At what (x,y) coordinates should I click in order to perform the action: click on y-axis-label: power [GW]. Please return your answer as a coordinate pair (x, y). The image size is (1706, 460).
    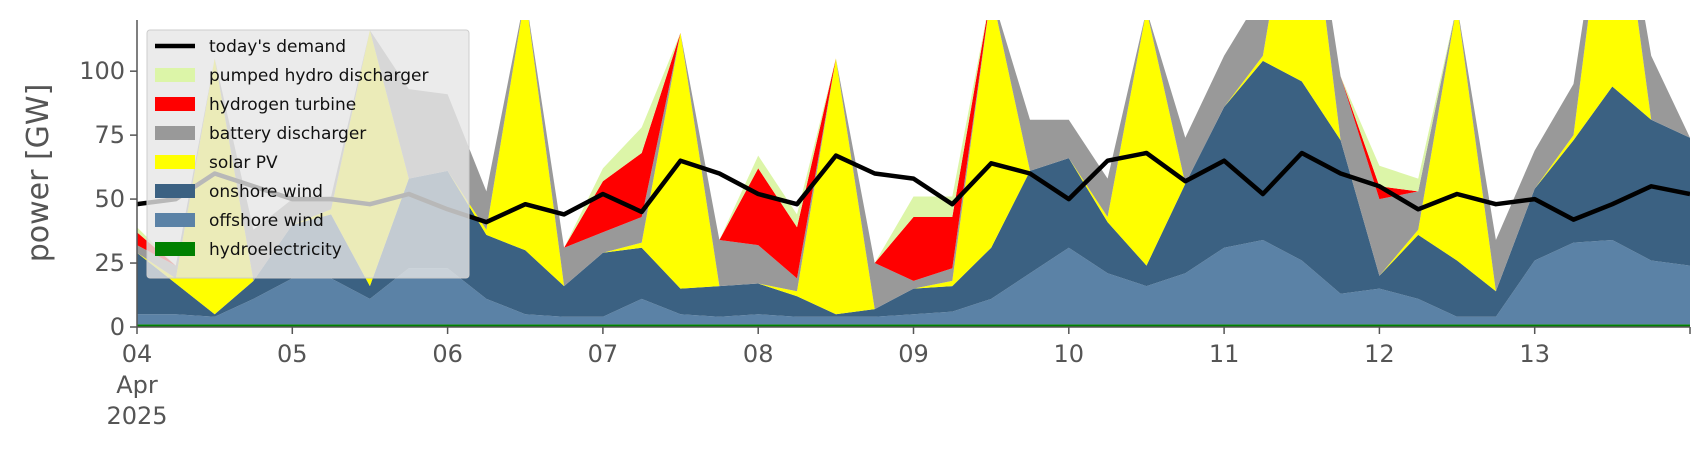
    Looking at the image, I should click on (38, 173).